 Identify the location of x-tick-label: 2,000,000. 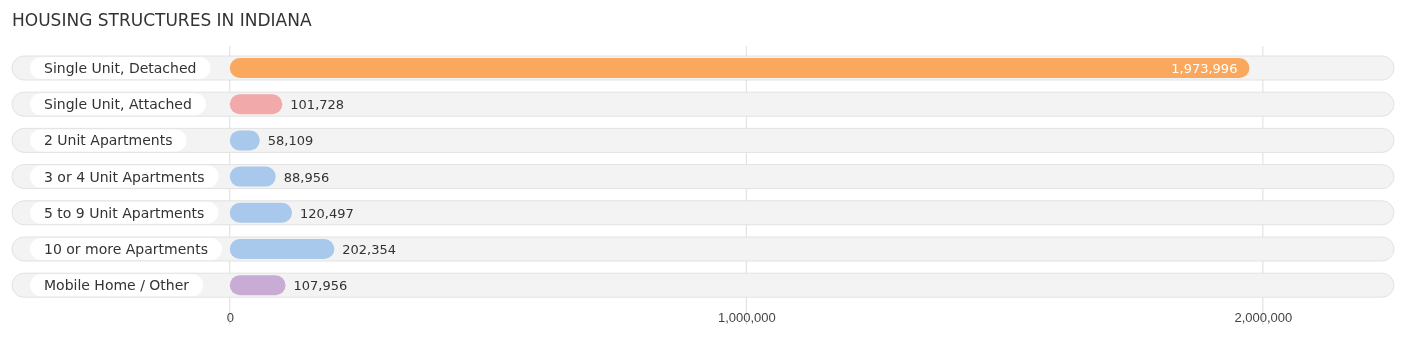
(1263, 318).